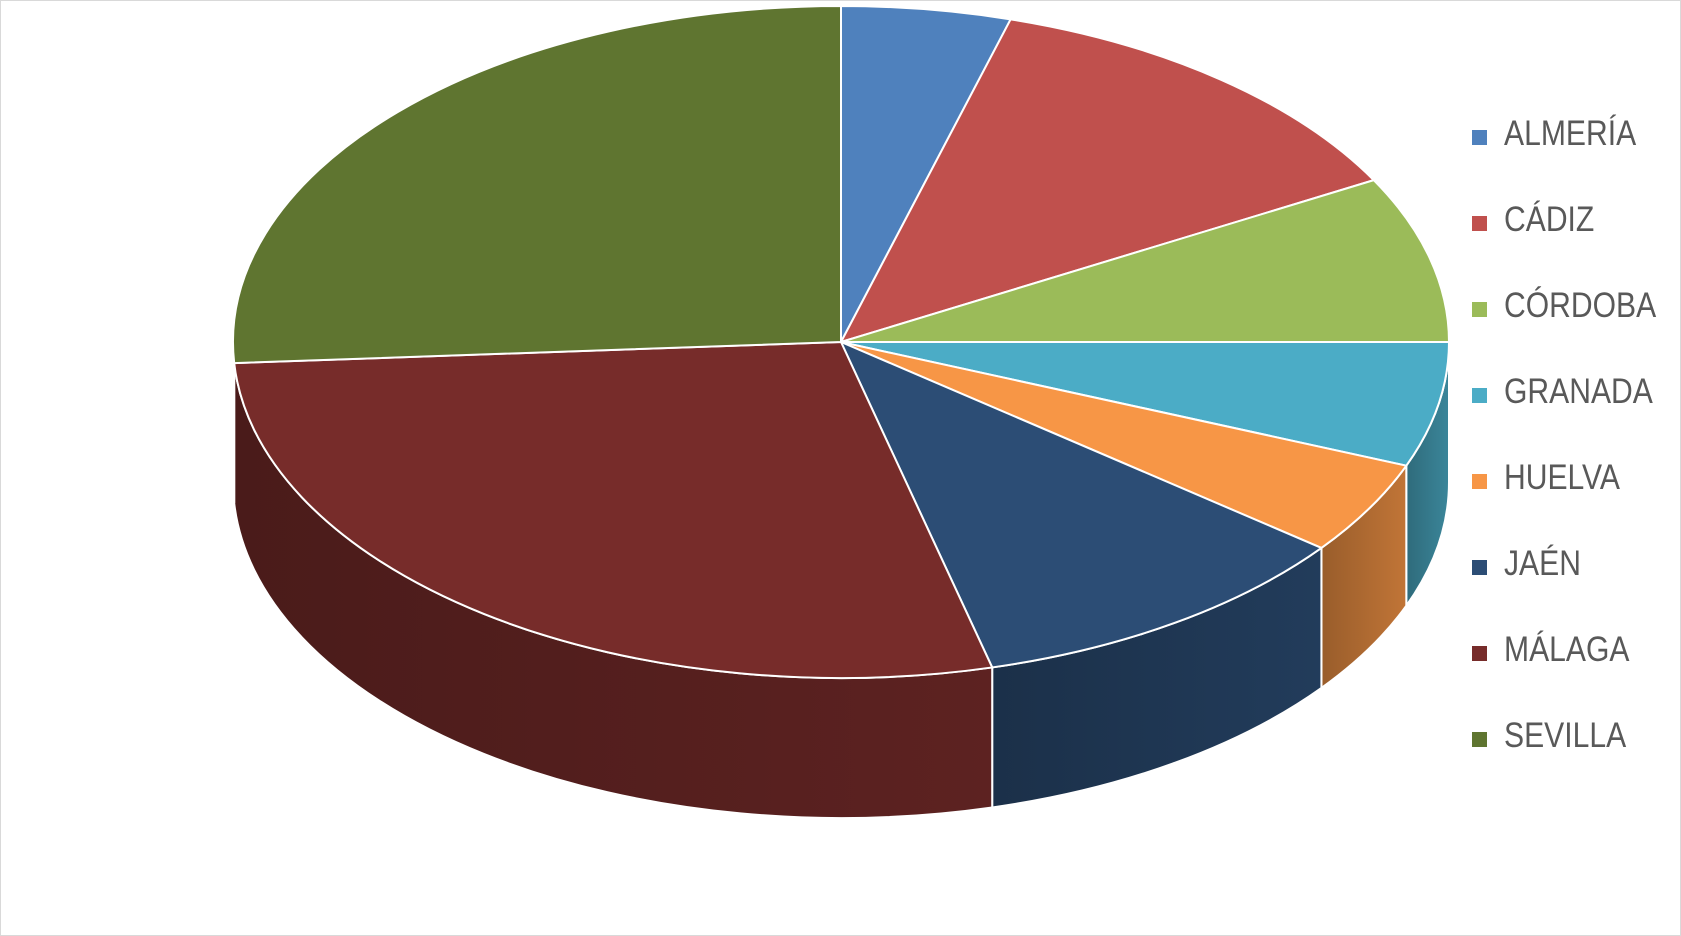  I want to click on pie-slice-cadiz, so click(1107, 180).